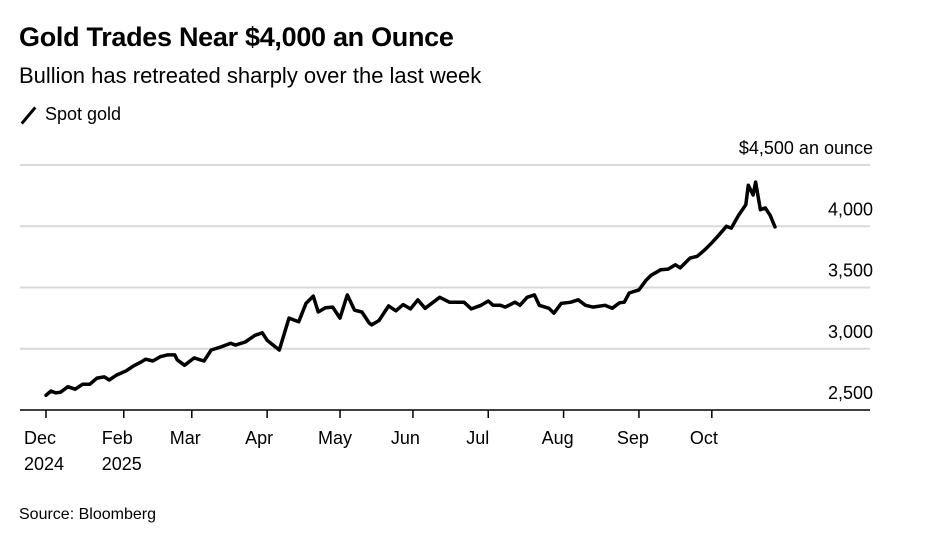 The image size is (936, 556). Describe the element at coordinates (236, 37) in the screenshot. I see `chart-title: Gold Trades Near $4,000 an Ounce` at that location.